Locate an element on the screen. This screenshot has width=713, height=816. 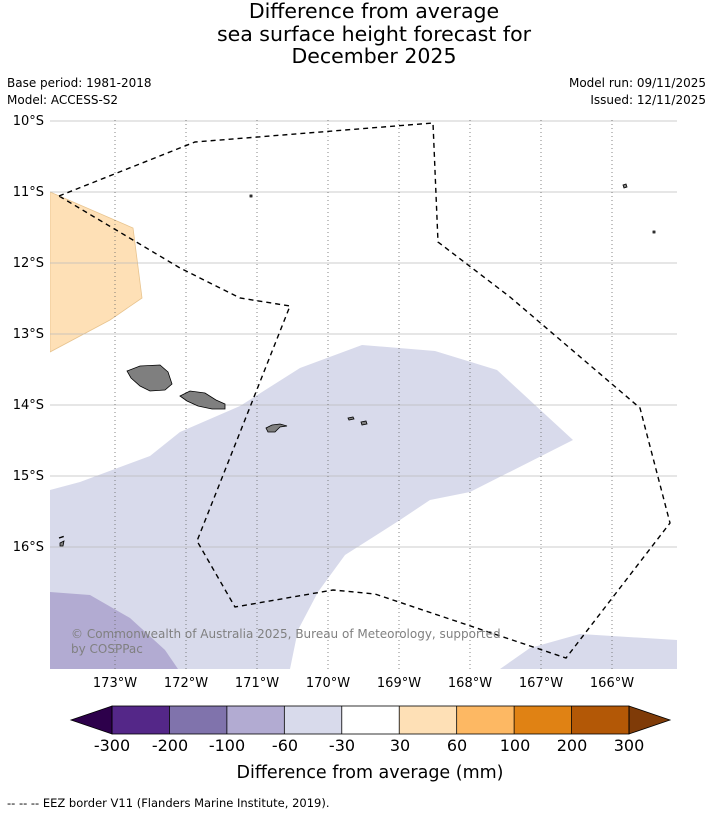
savaii-island is located at coordinates (149, 378).